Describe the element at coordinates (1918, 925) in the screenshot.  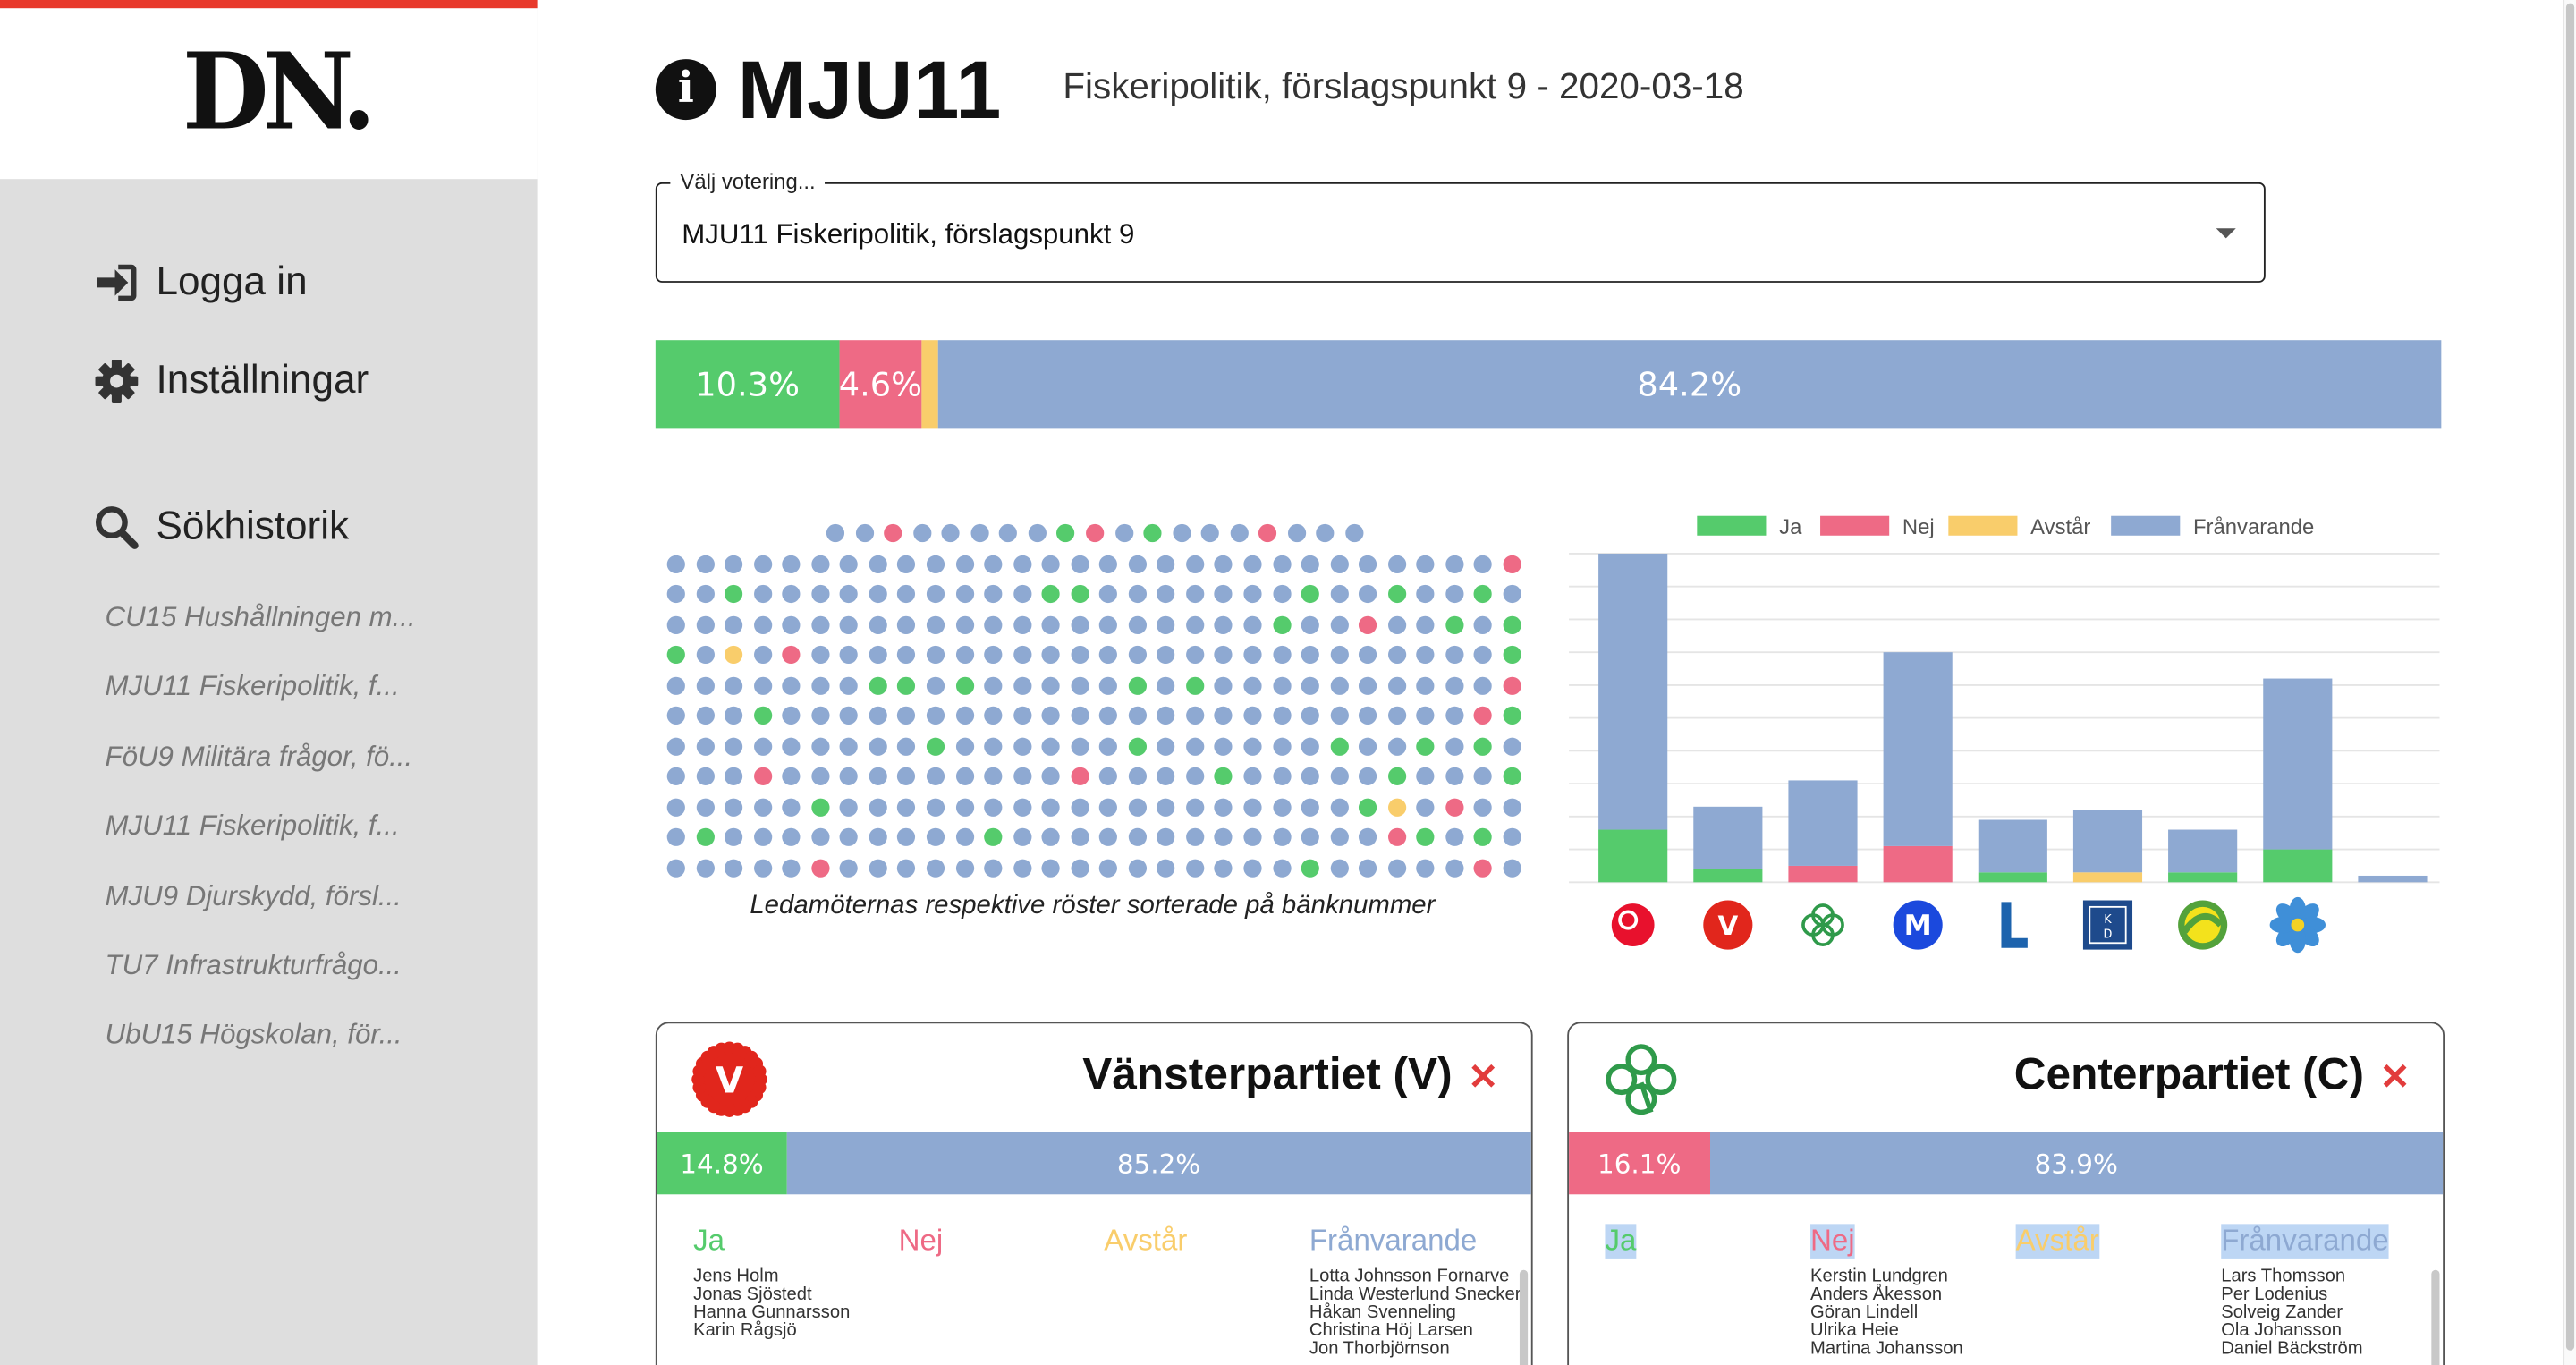
I see `m-party-logo: M` at that location.